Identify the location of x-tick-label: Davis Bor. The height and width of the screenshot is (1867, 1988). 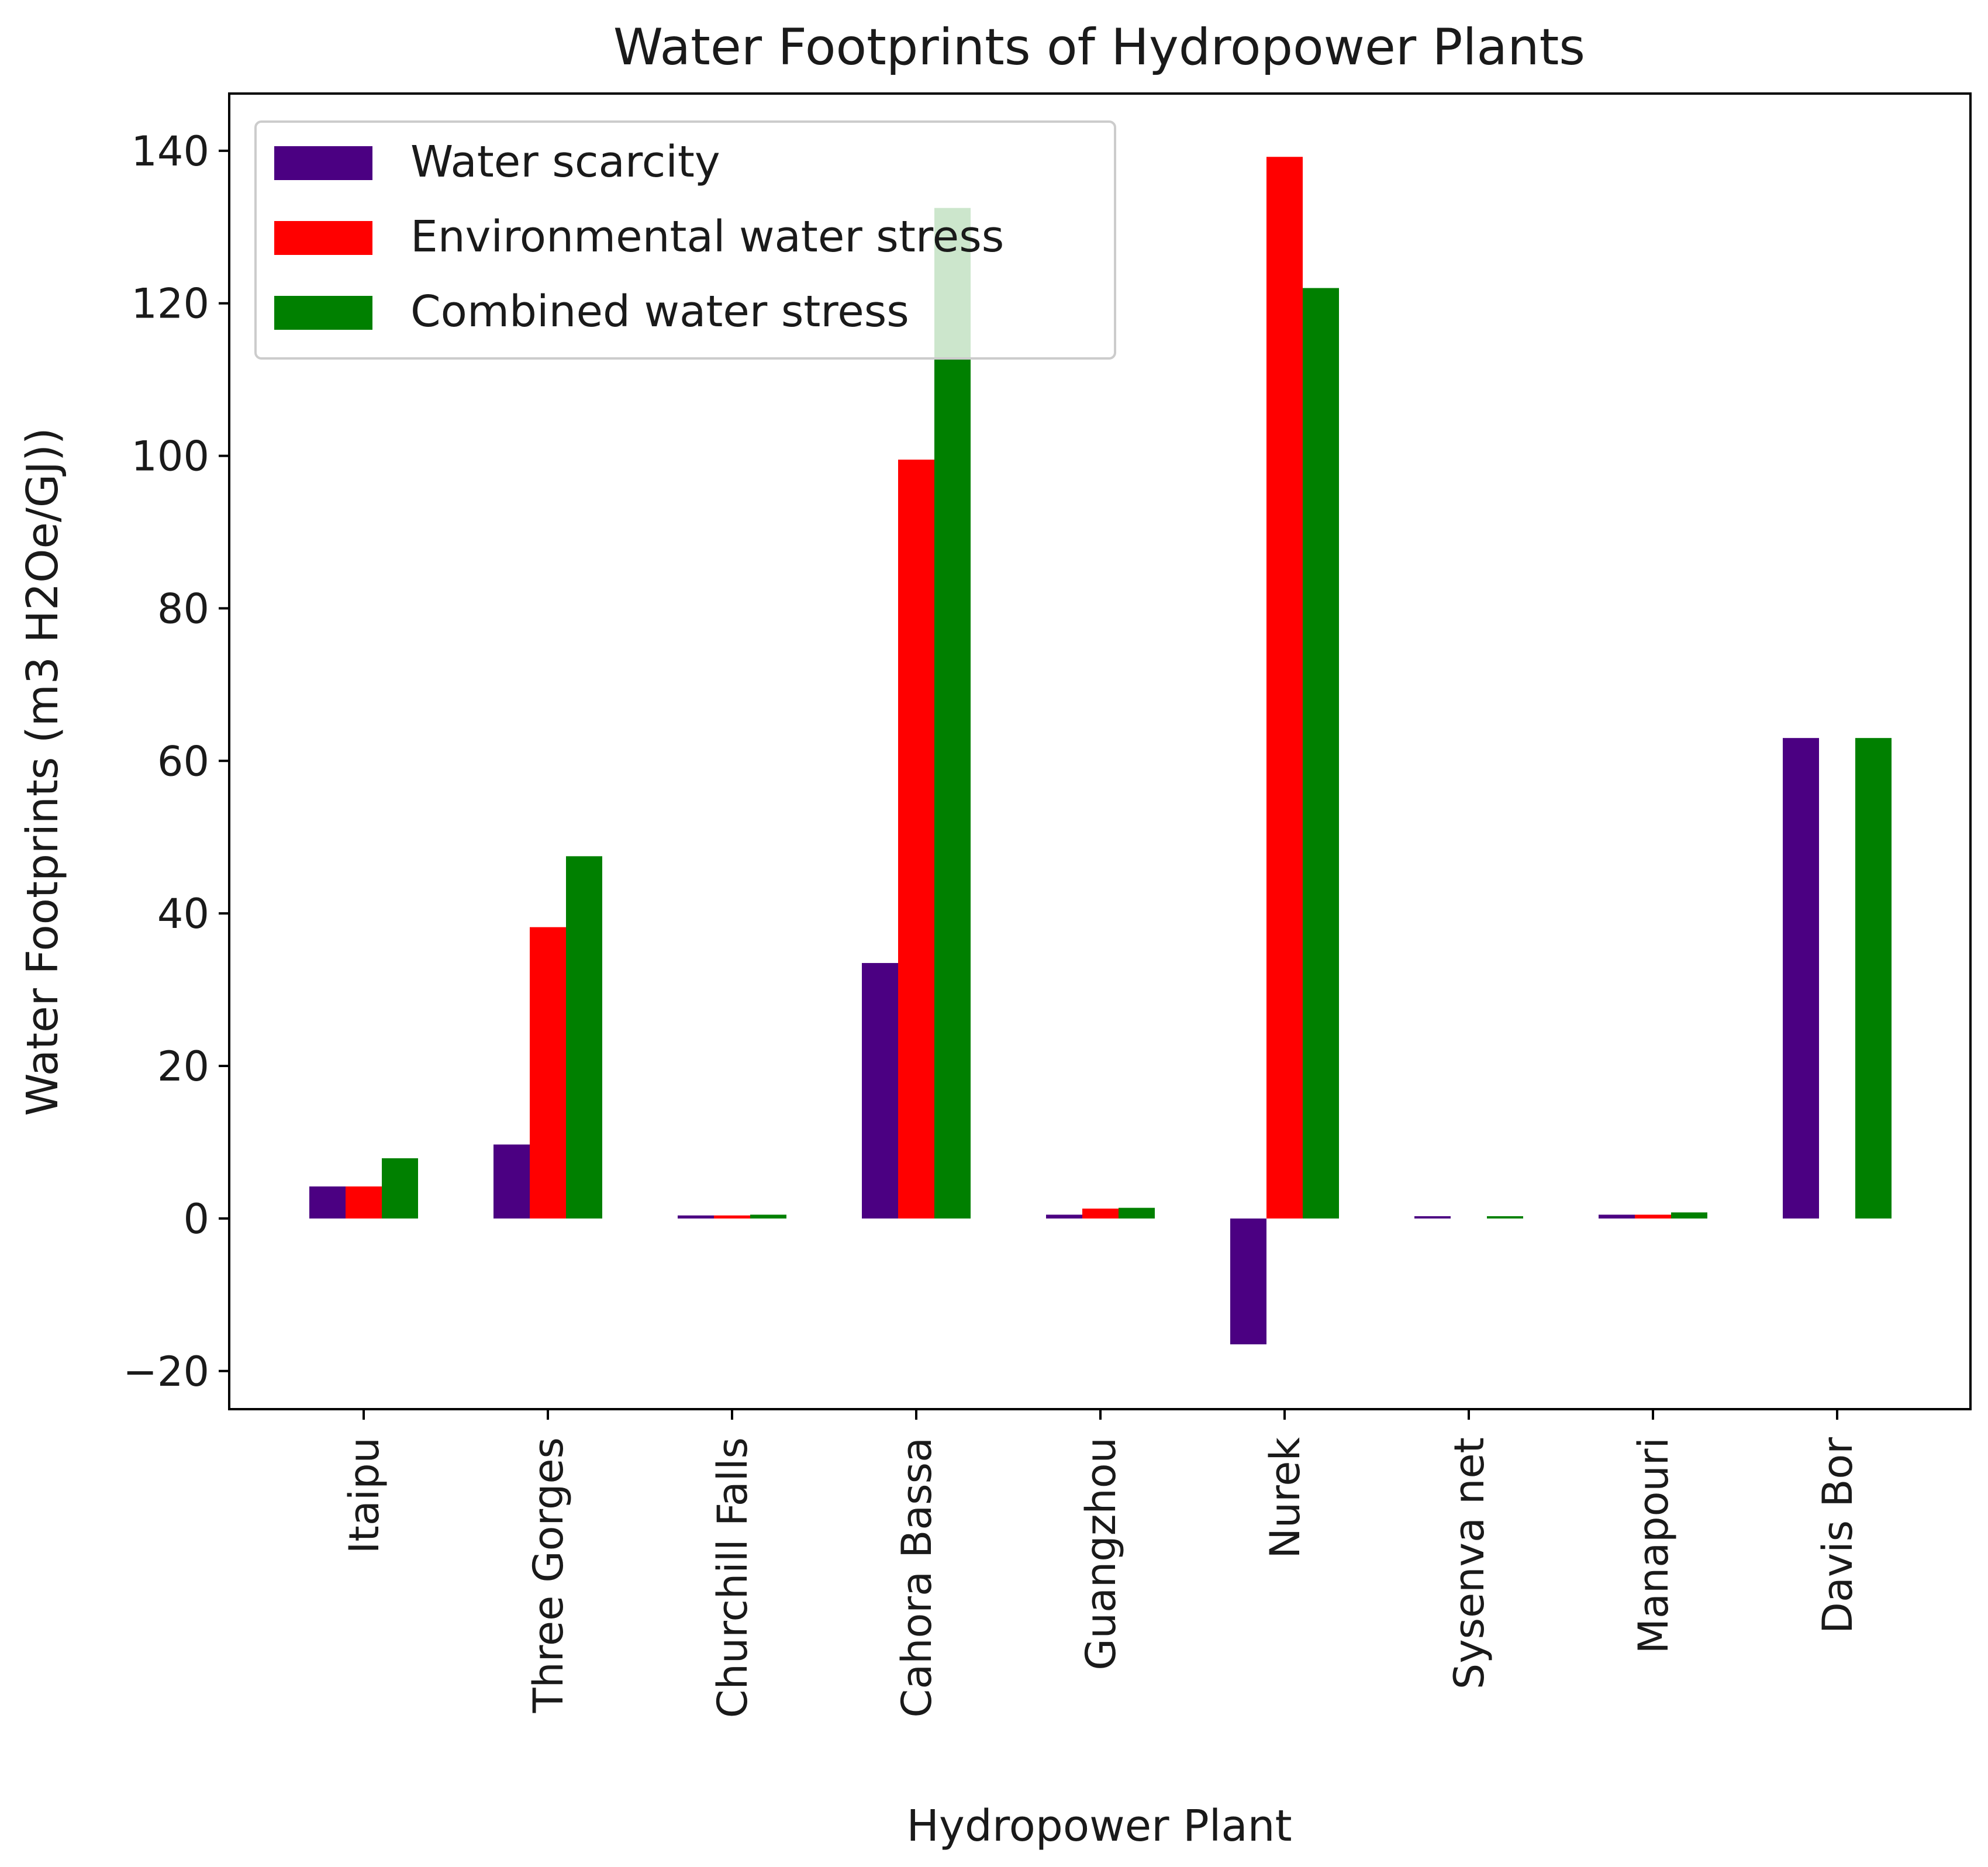
(1838, 1535).